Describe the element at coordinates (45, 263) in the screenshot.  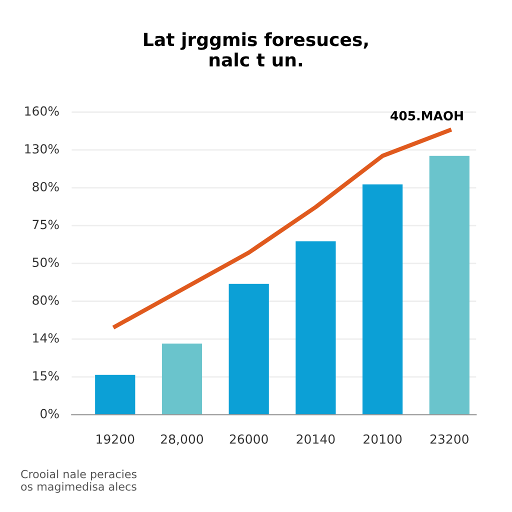
I see `text: 50%` at that location.